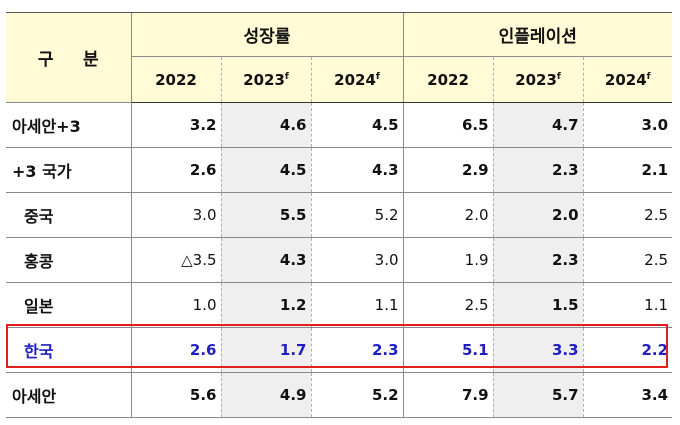 The image size is (680, 425). I want to click on table-row: +3 국가 2.6 4.5 4.3 2.9 2.3 2.1, so click(339, 170).